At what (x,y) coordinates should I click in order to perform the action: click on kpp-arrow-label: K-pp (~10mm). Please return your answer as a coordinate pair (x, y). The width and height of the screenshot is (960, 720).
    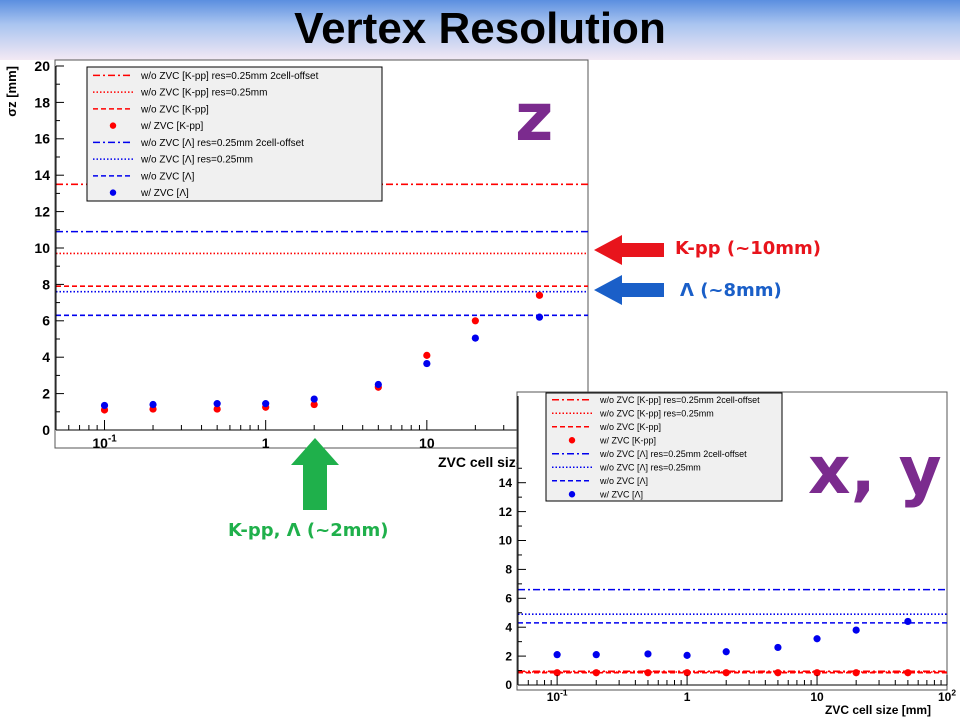
    Looking at the image, I should click on (748, 248).